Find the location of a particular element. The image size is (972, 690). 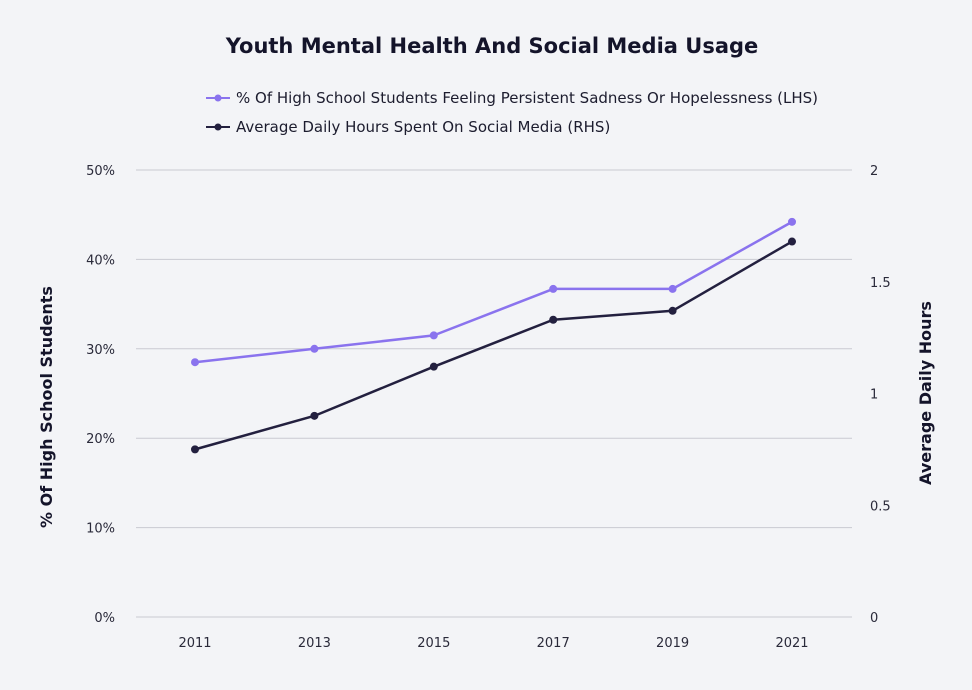

y-left-tick-label: 0% is located at coordinates (104, 618).